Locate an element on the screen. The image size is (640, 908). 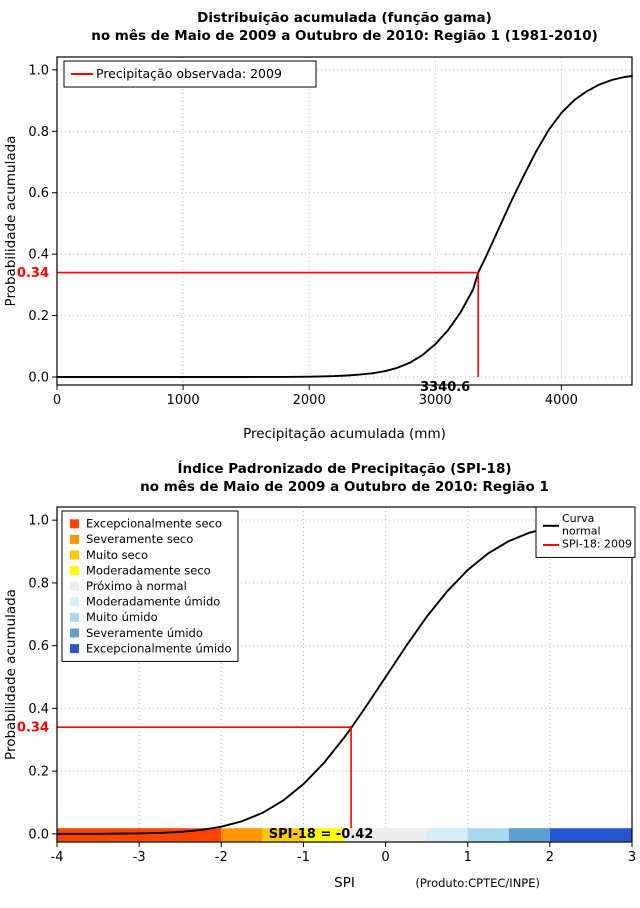
reference-x-label: 3340.6 is located at coordinates (445, 387).